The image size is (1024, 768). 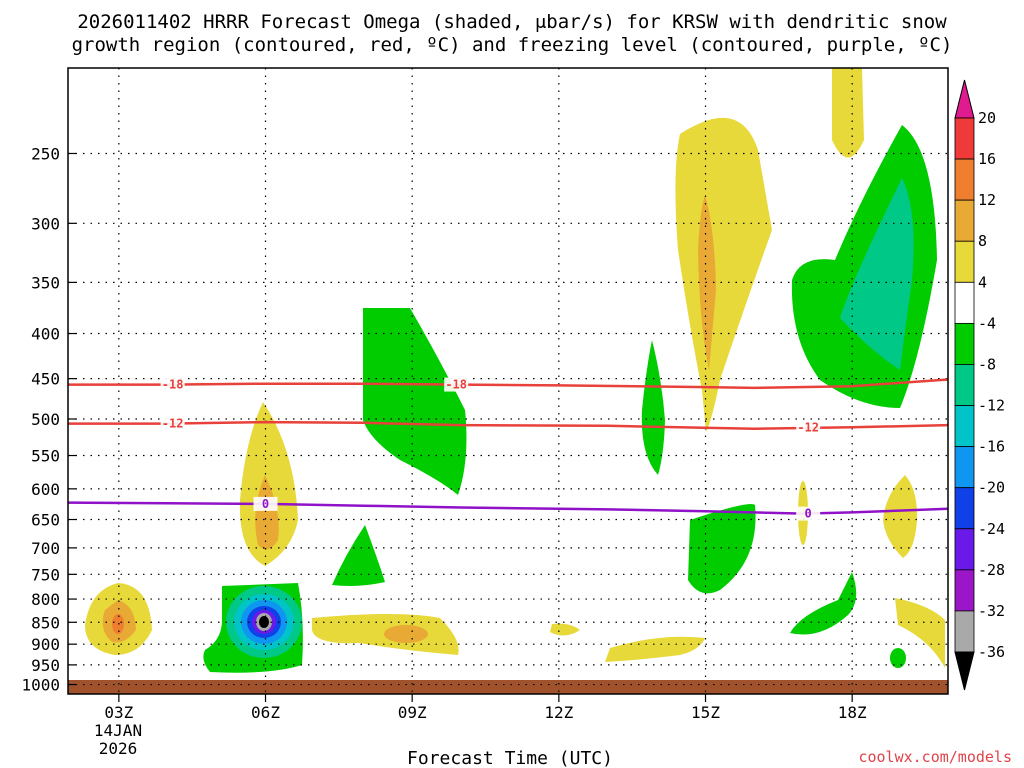 What do you see at coordinates (707, 282) in the screenshot?
I see `omega-positive-core-upper` at bounding box center [707, 282].